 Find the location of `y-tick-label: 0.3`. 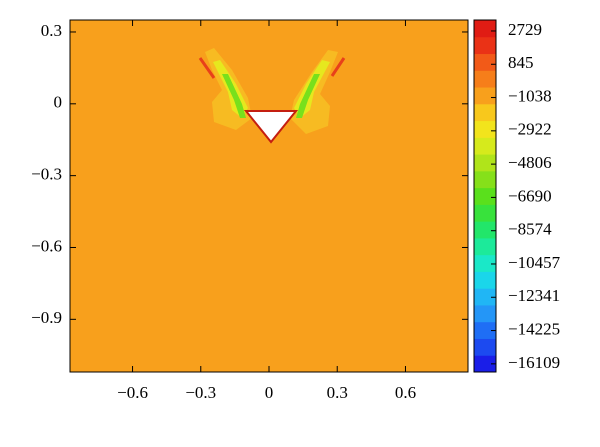

y-tick-label: 0.3 is located at coordinates (51, 30).